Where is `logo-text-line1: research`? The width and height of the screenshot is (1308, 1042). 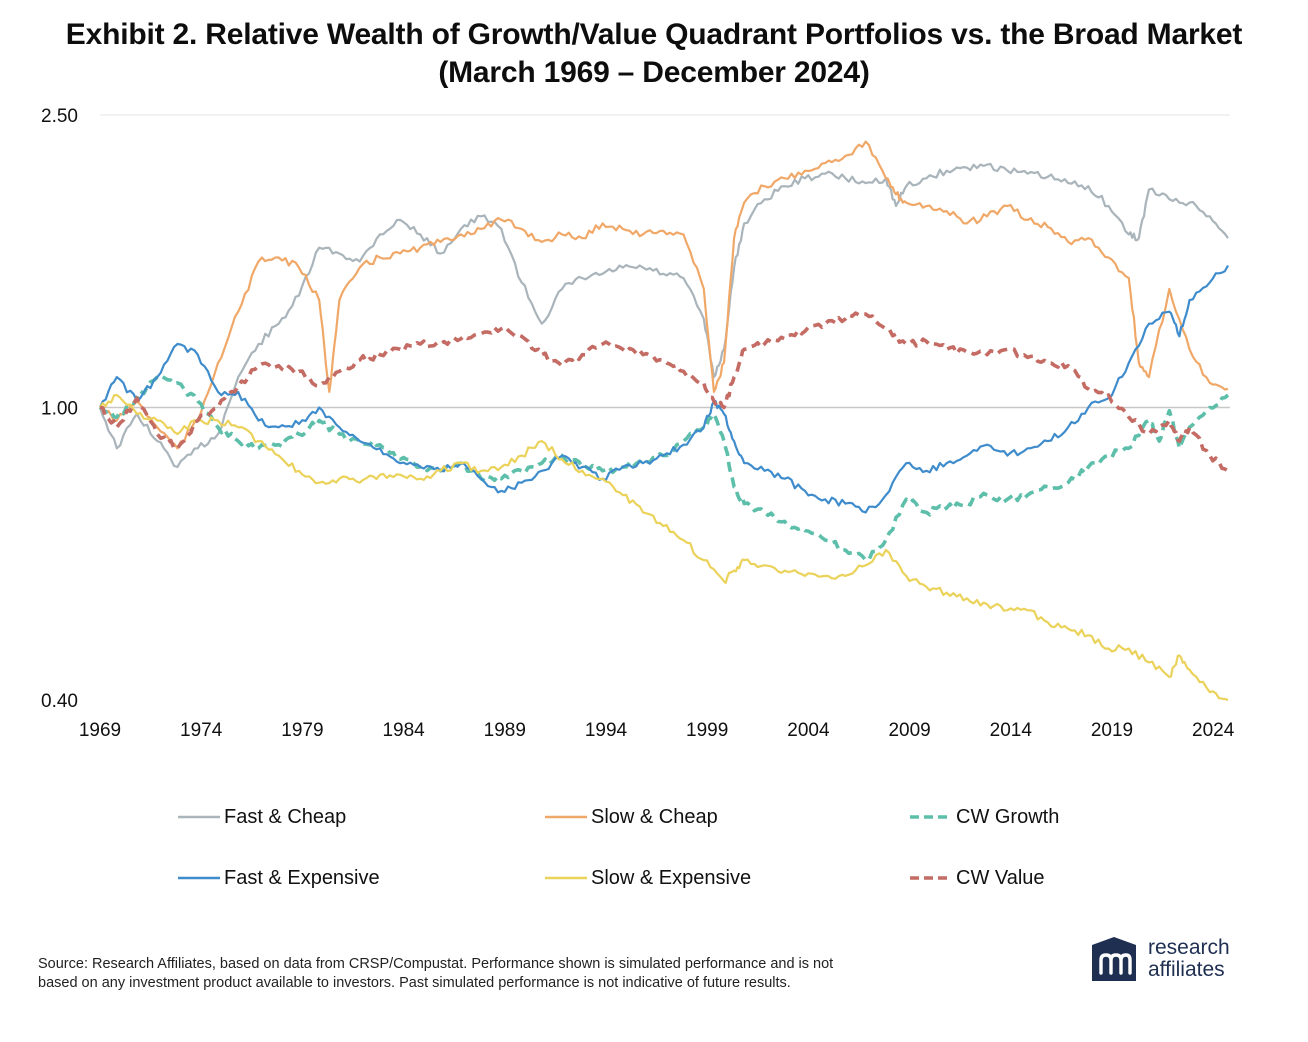
logo-text-line1: research is located at coordinates (1189, 947).